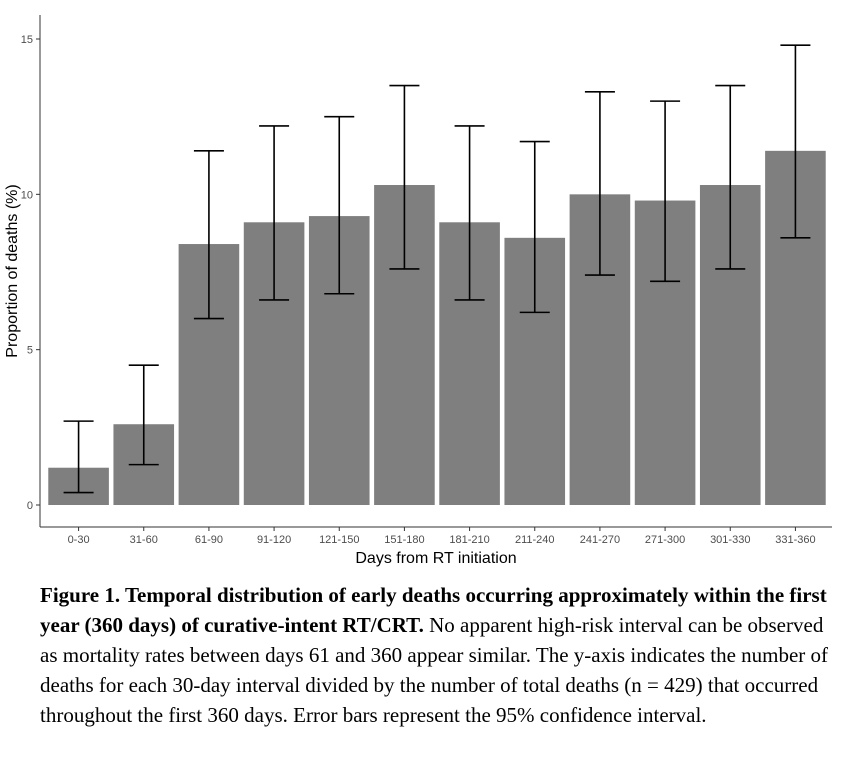  Describe the element at coordinates (339, 540) in the screenshot. I see `x-tick-label: 121-150` at that location.